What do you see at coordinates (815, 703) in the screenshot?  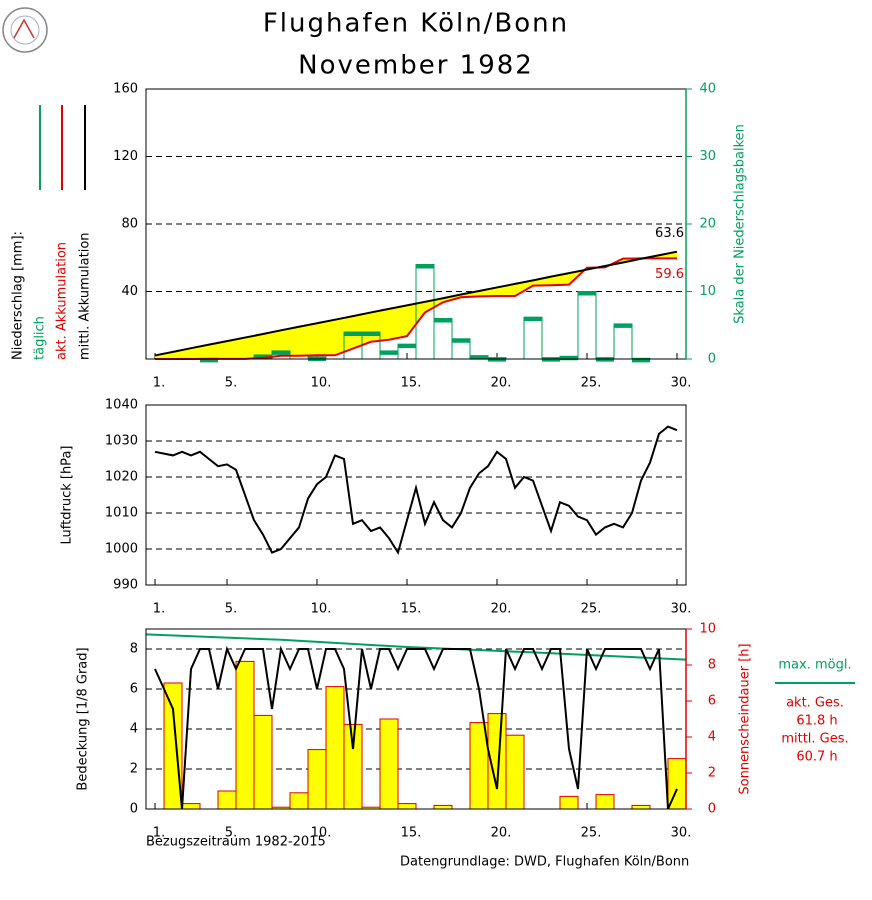 I see `annotation: akt. Ges.` at bounding box center [815, 703].